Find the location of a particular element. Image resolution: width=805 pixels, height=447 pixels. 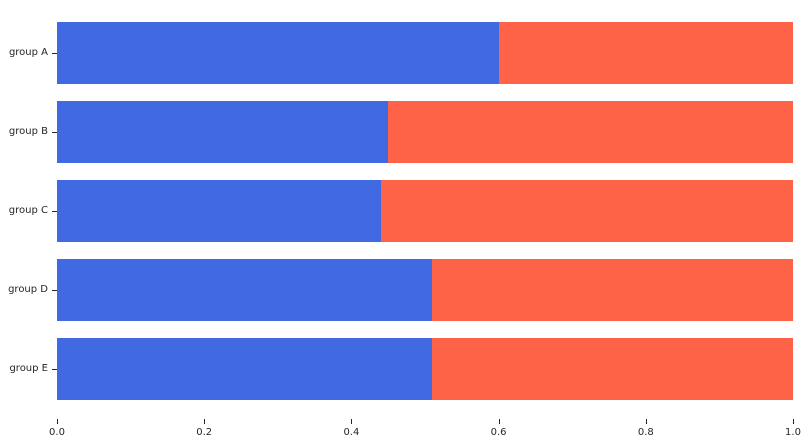

y-tick-label: group B is located at coordinates (28, 131).